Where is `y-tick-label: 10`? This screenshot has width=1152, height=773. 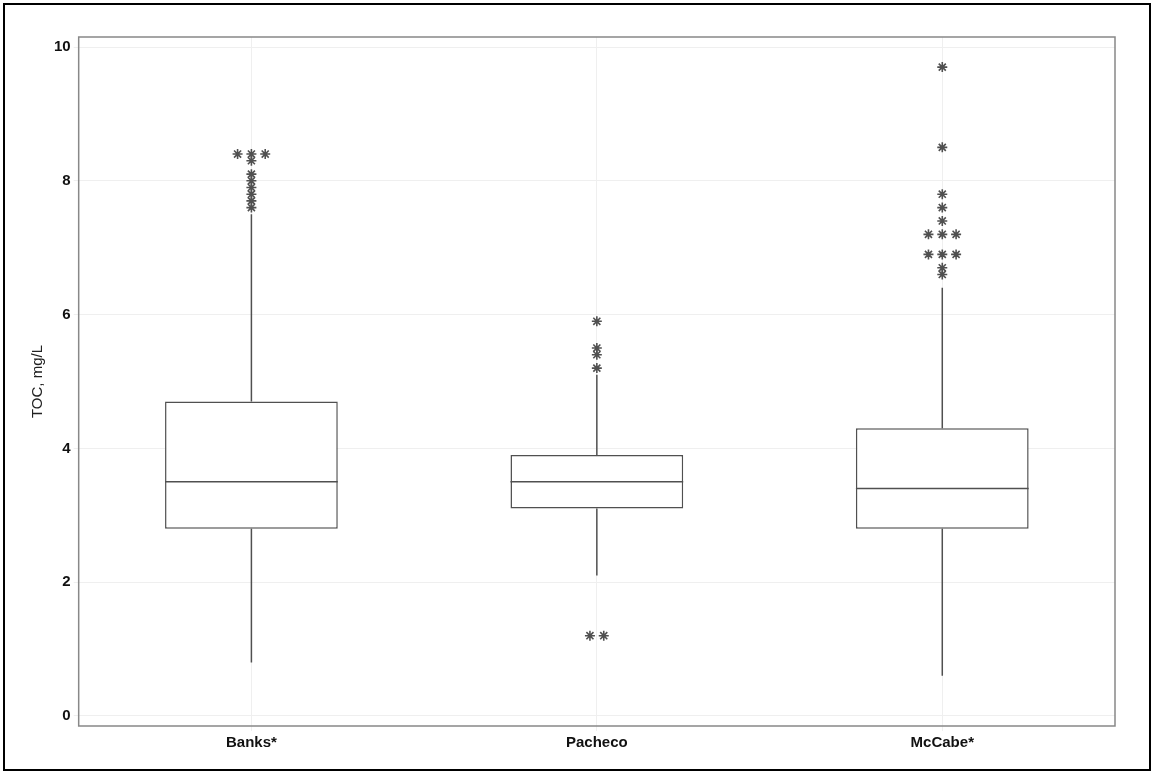
y-tick-label: 10 is located at coordinates (62, 46).